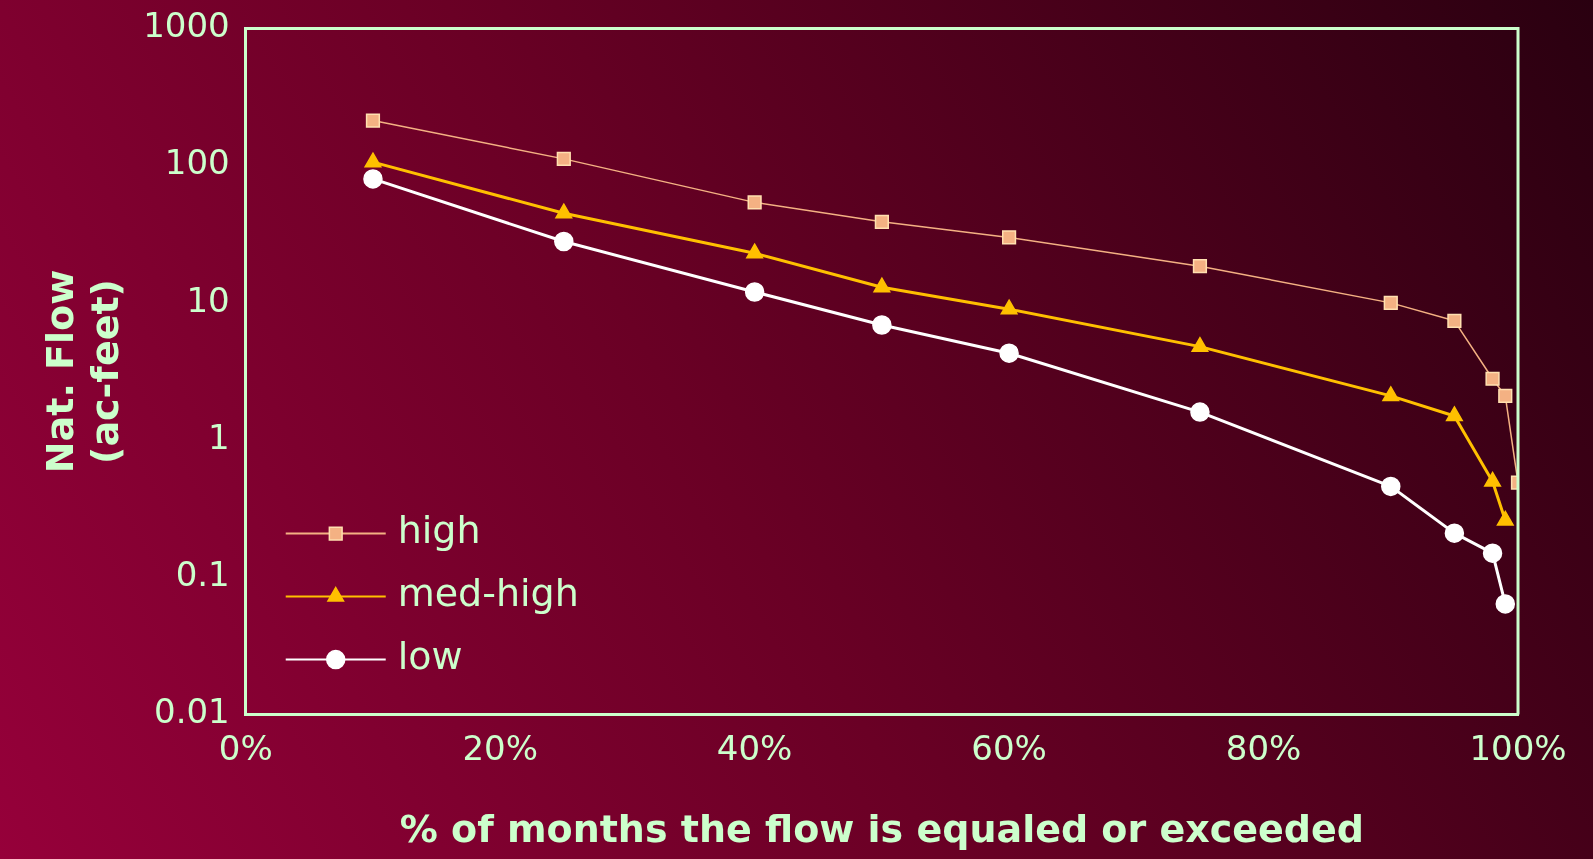  Describe the element at coordinates (754, 747) in the screenshot. I see `x-tick-label: 40%` at that location.